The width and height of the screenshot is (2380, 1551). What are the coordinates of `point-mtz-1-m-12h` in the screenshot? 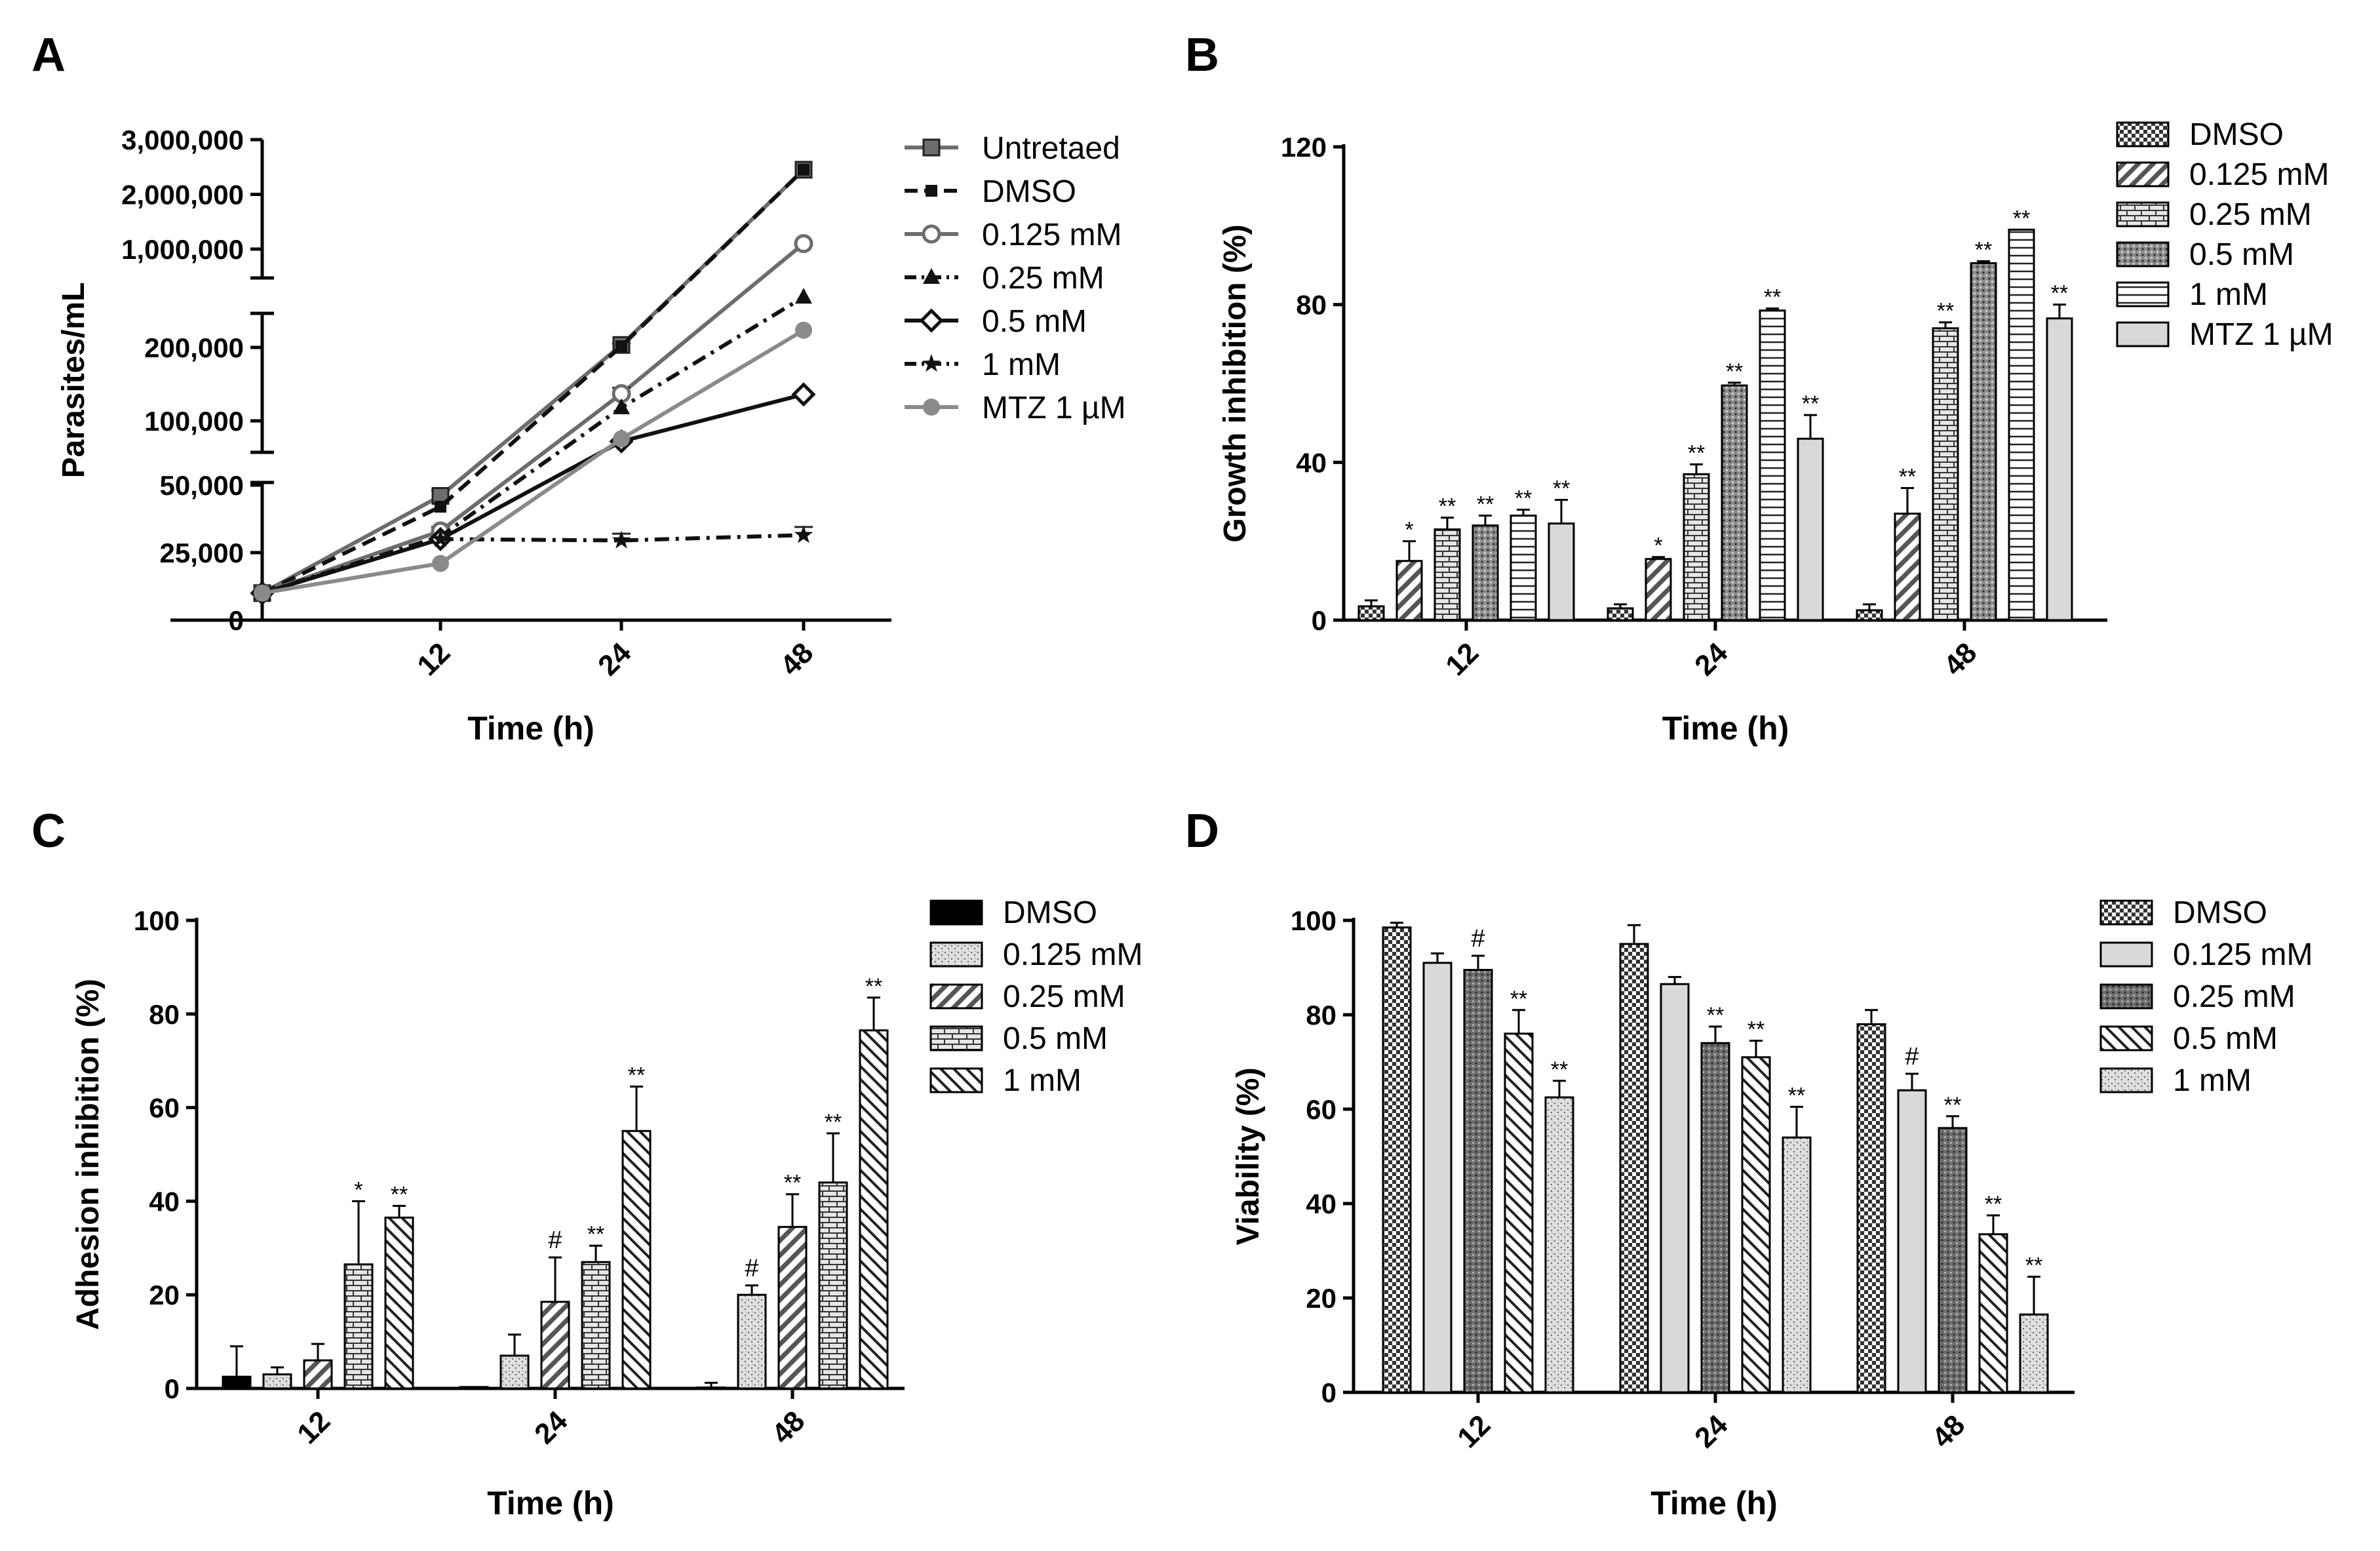 It's located at (440, 563).